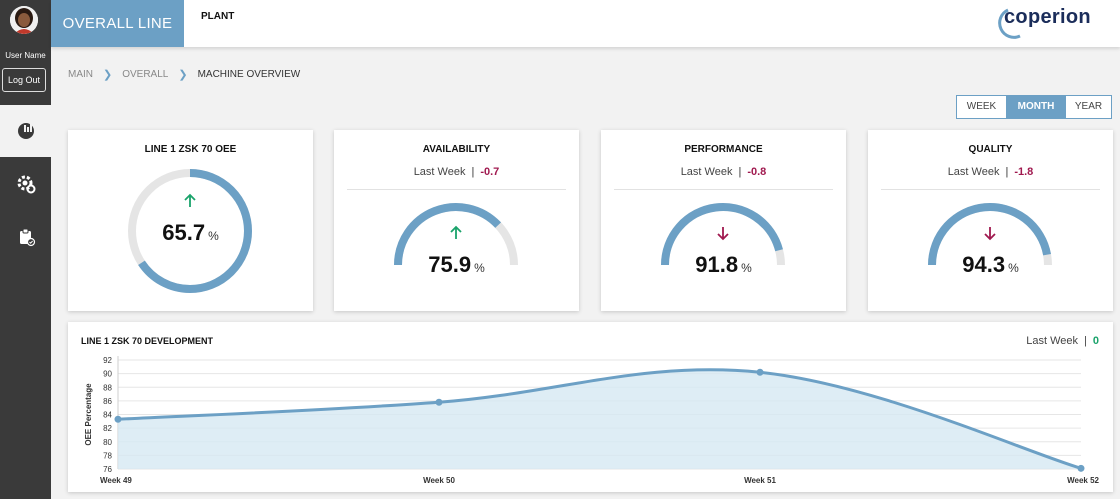 The height and width of the screenshot is (499, 1120). Describe the element at coordinates (218, 16) in the screenshot. I see `tab-plant: PLANT` at that location.